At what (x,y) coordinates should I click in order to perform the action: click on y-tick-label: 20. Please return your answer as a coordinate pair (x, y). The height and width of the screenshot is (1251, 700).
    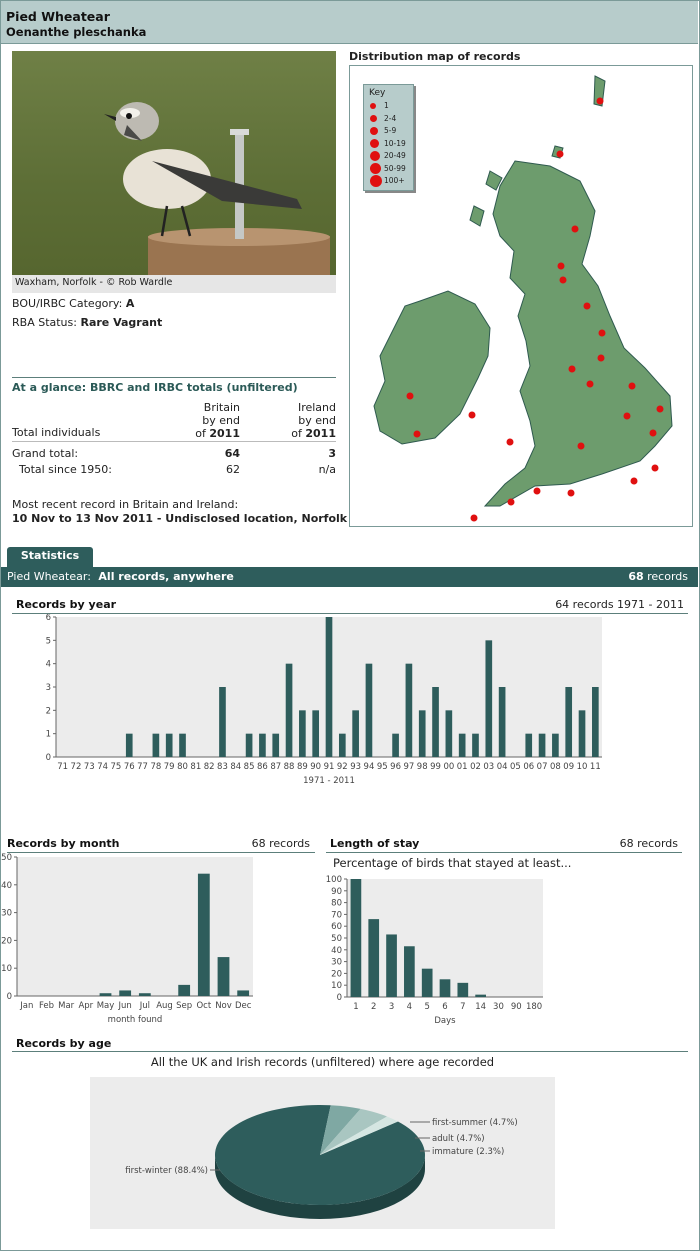
    Looking at the image, I should click on (336, 974).